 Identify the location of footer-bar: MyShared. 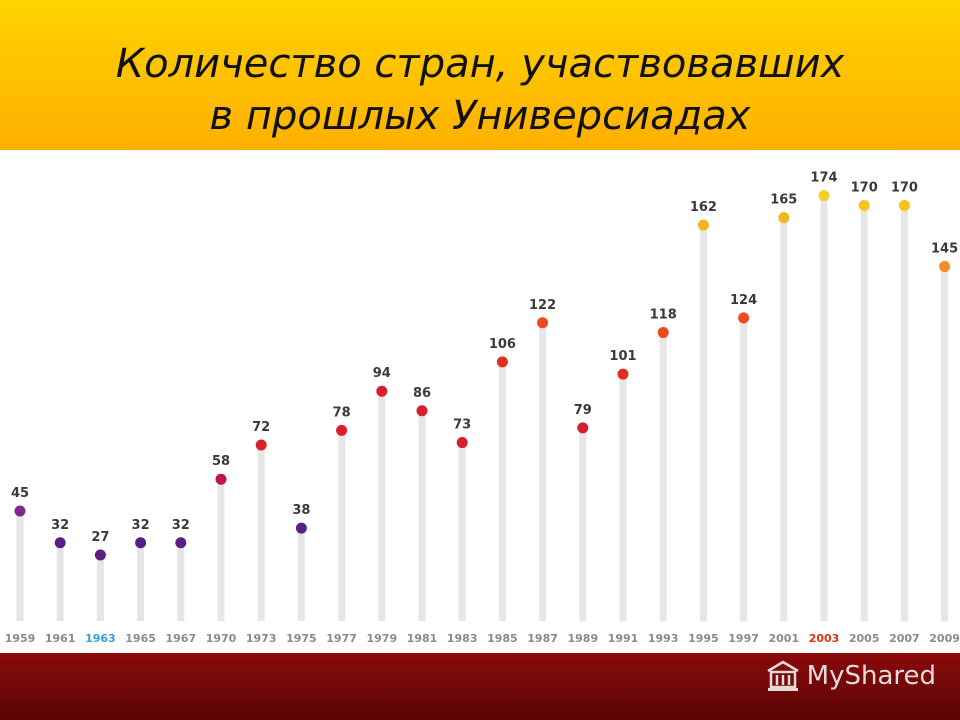
(480, 686).